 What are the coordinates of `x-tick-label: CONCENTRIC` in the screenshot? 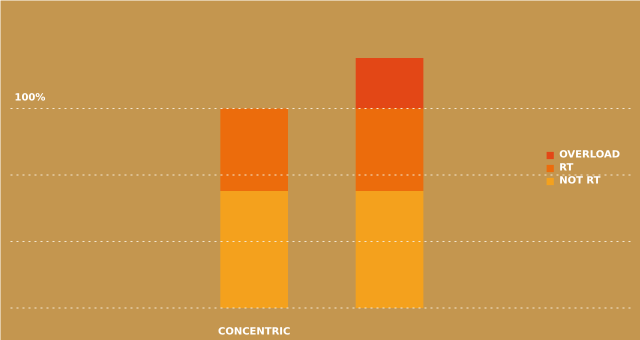 It's located at (254, 332).